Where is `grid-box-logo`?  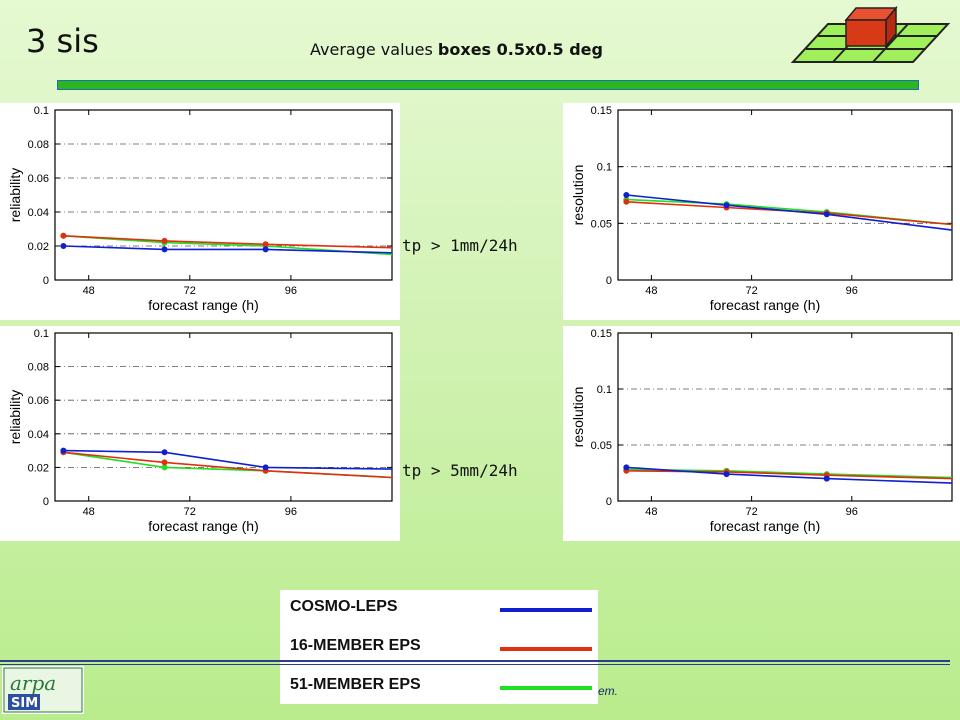 grid-box-logo is located at coordinates (870, 34).